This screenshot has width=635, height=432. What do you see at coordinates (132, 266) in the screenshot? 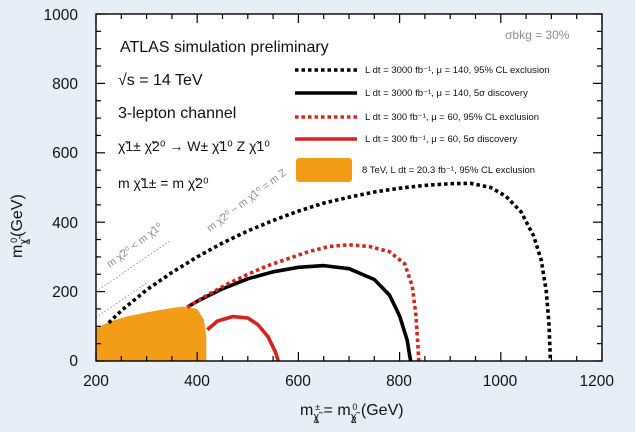
I see `diagonal-equal-line` at bounding box center [132, 266].